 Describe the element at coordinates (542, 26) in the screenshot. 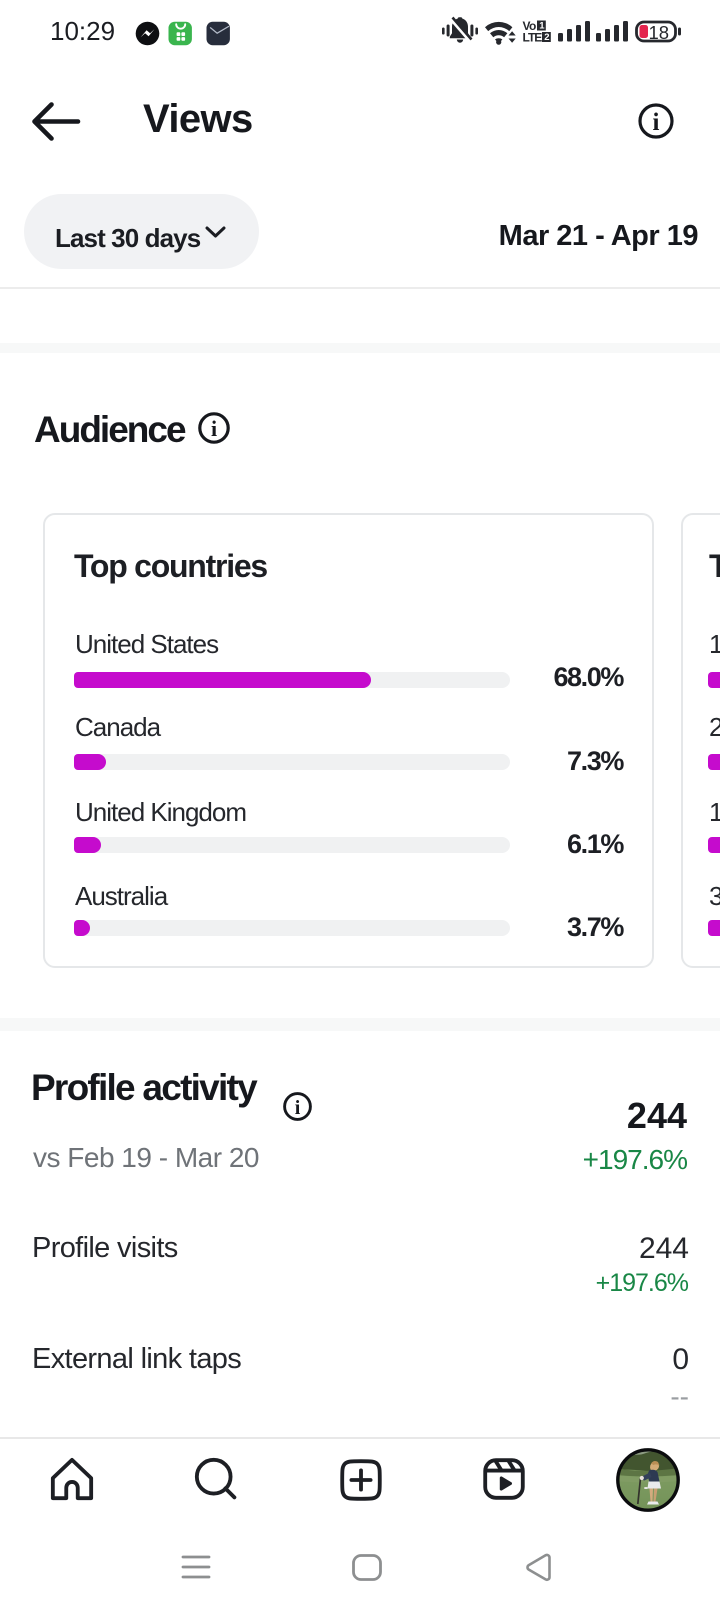

I see `svg-text: 1` at that location.